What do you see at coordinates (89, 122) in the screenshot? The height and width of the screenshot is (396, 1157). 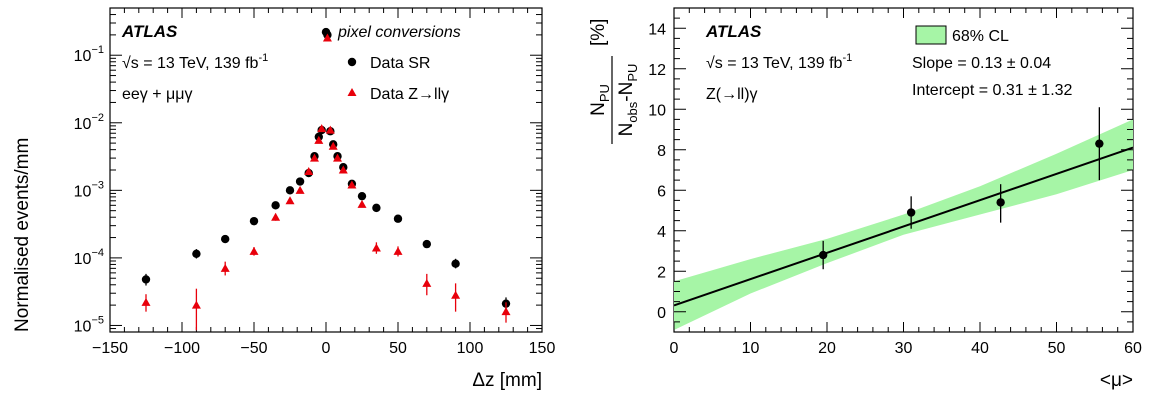 I see `left-y-tick-label: 10⁻²` at bounding box center [89, 122].